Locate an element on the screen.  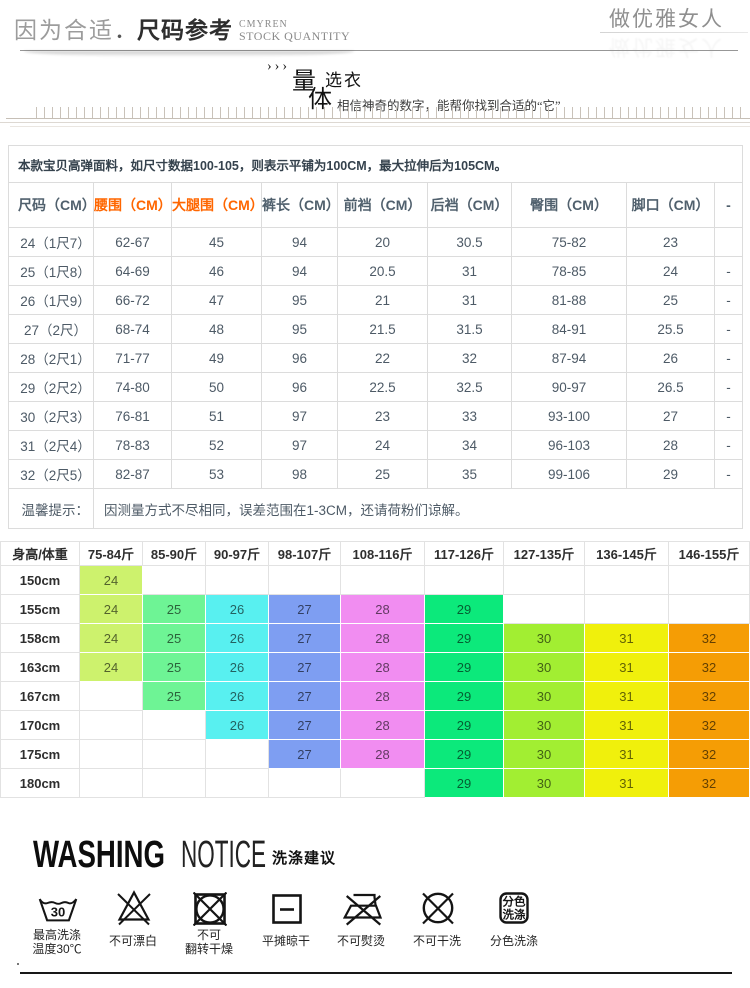
svg-text: 分色 is located at coordinates (514, 902).